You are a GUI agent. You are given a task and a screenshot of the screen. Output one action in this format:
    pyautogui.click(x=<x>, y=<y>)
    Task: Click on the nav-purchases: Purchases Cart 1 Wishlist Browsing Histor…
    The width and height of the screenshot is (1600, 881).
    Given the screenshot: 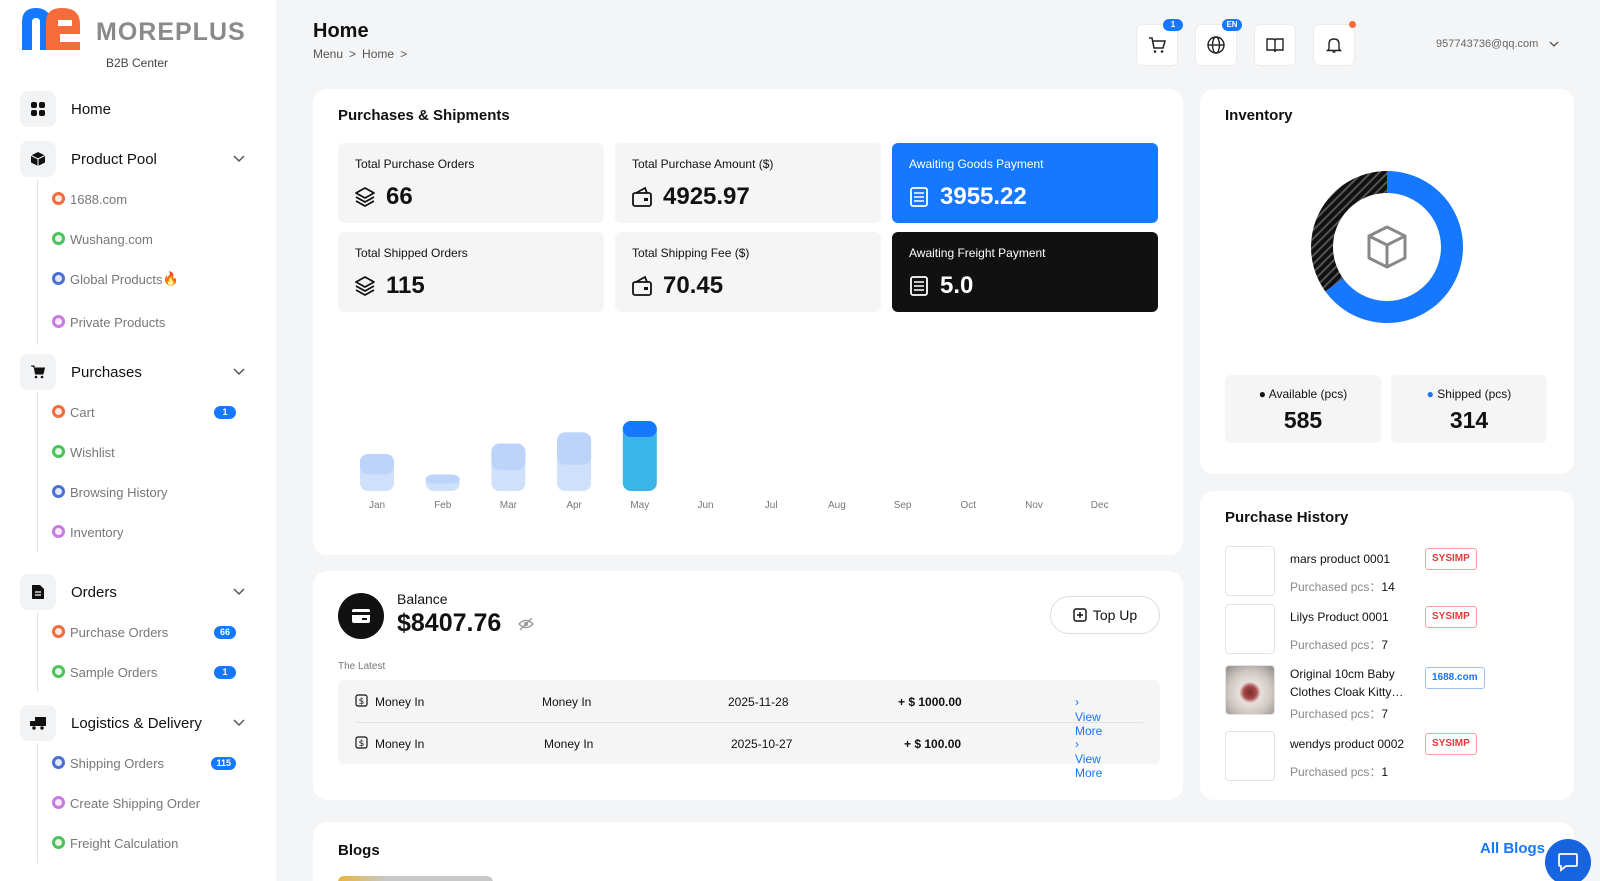 What is the action you would take?
    pyautogui.click(x=138, y=452)
    